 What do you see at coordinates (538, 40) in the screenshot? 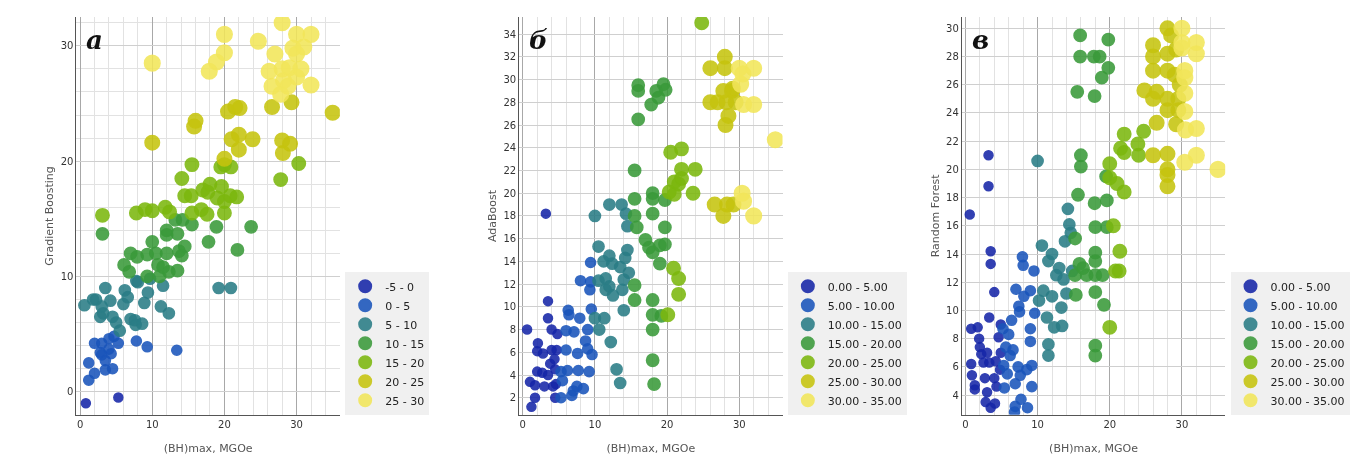
I see `chart-title: б` at bounding box center [538, 40].